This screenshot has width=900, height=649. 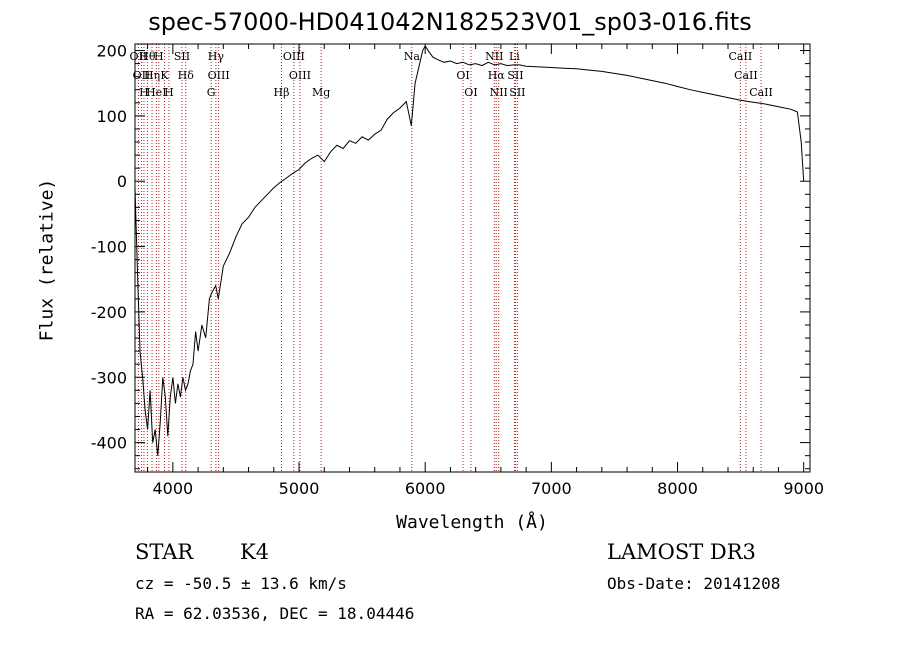 I want to click on x-tick-label: 8000, so click(x=677, y=488).